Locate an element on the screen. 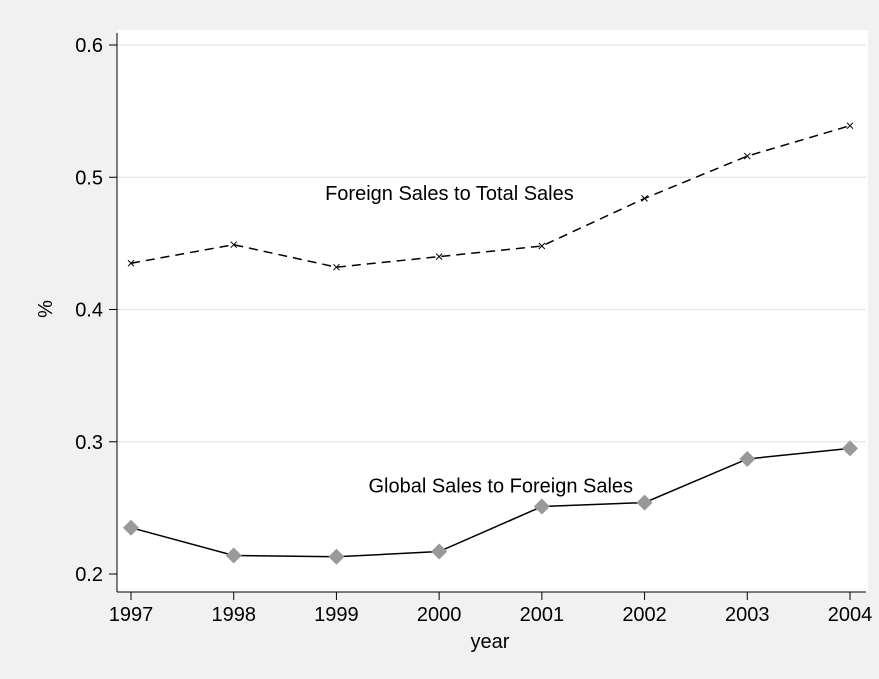  x-axis-ticks: 1997 1998 1999 2000 2001 2002 2003 2004 is located at coordinates (491, 609).